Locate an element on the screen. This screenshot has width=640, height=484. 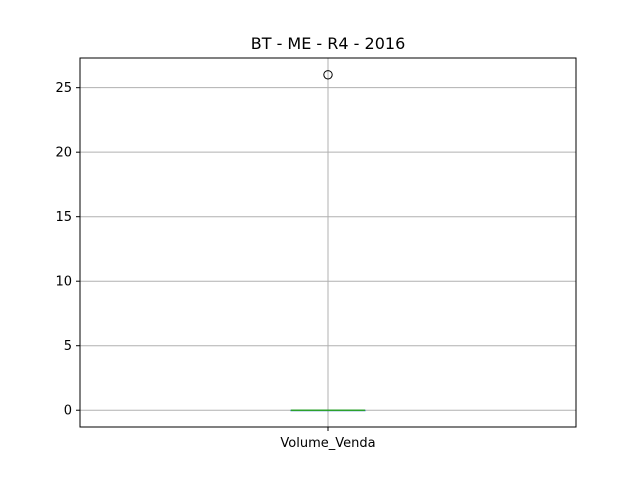
box-layer is located at coordinates (328, 241).